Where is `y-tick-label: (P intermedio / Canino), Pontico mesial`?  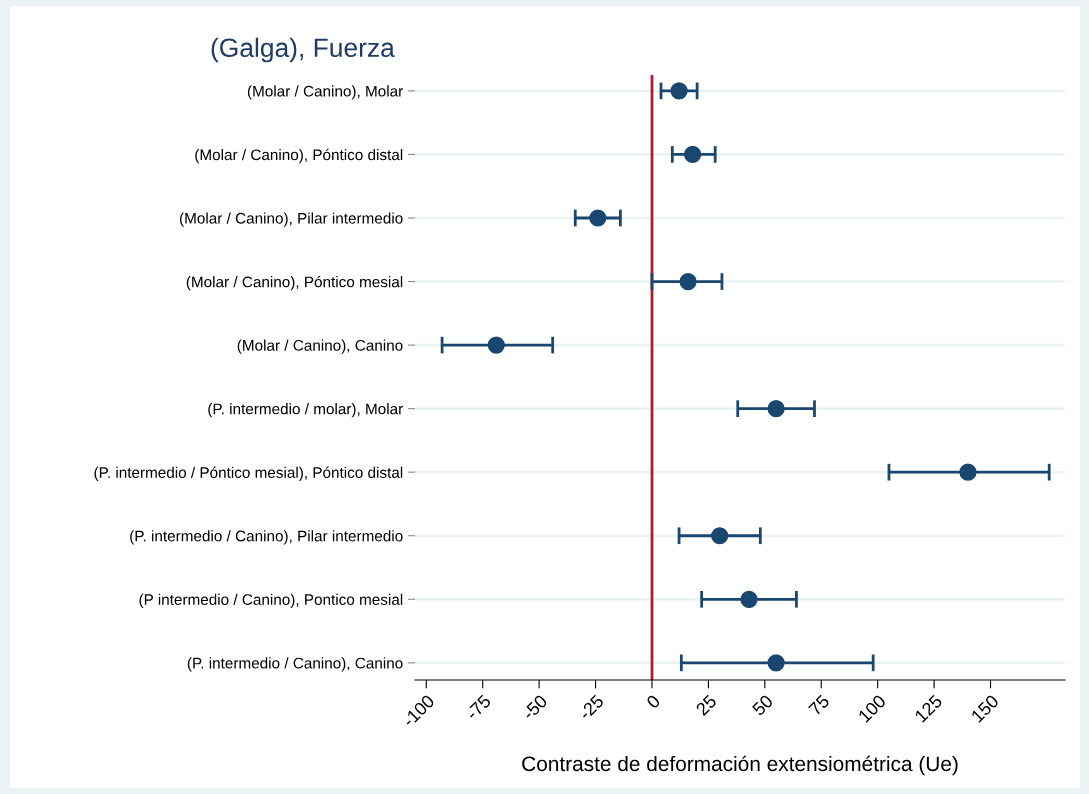
y-tick-label: (P intermedio / Canino), Pontico mesial is located at coordinates (271, 600).